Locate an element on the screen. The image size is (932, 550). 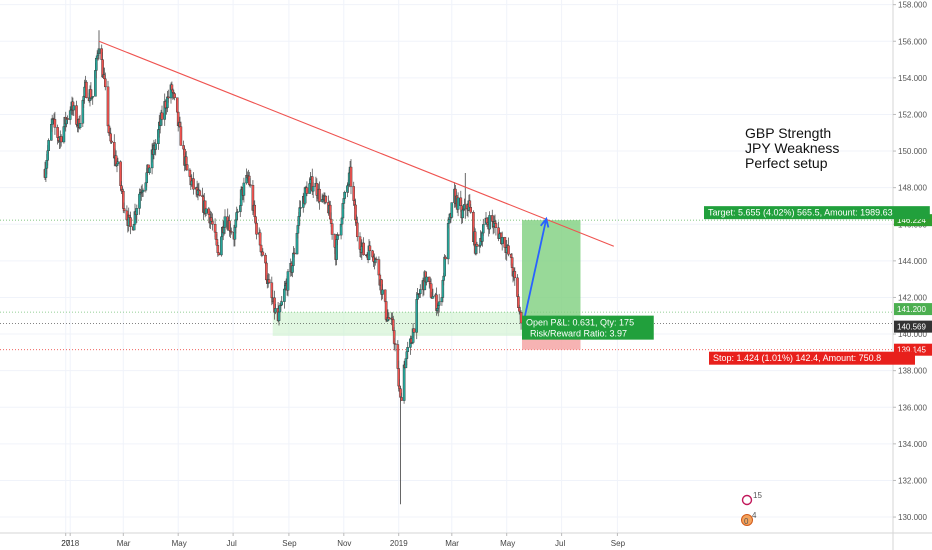
price-badge-label: 141.200 is located at coordinates (911, 309).